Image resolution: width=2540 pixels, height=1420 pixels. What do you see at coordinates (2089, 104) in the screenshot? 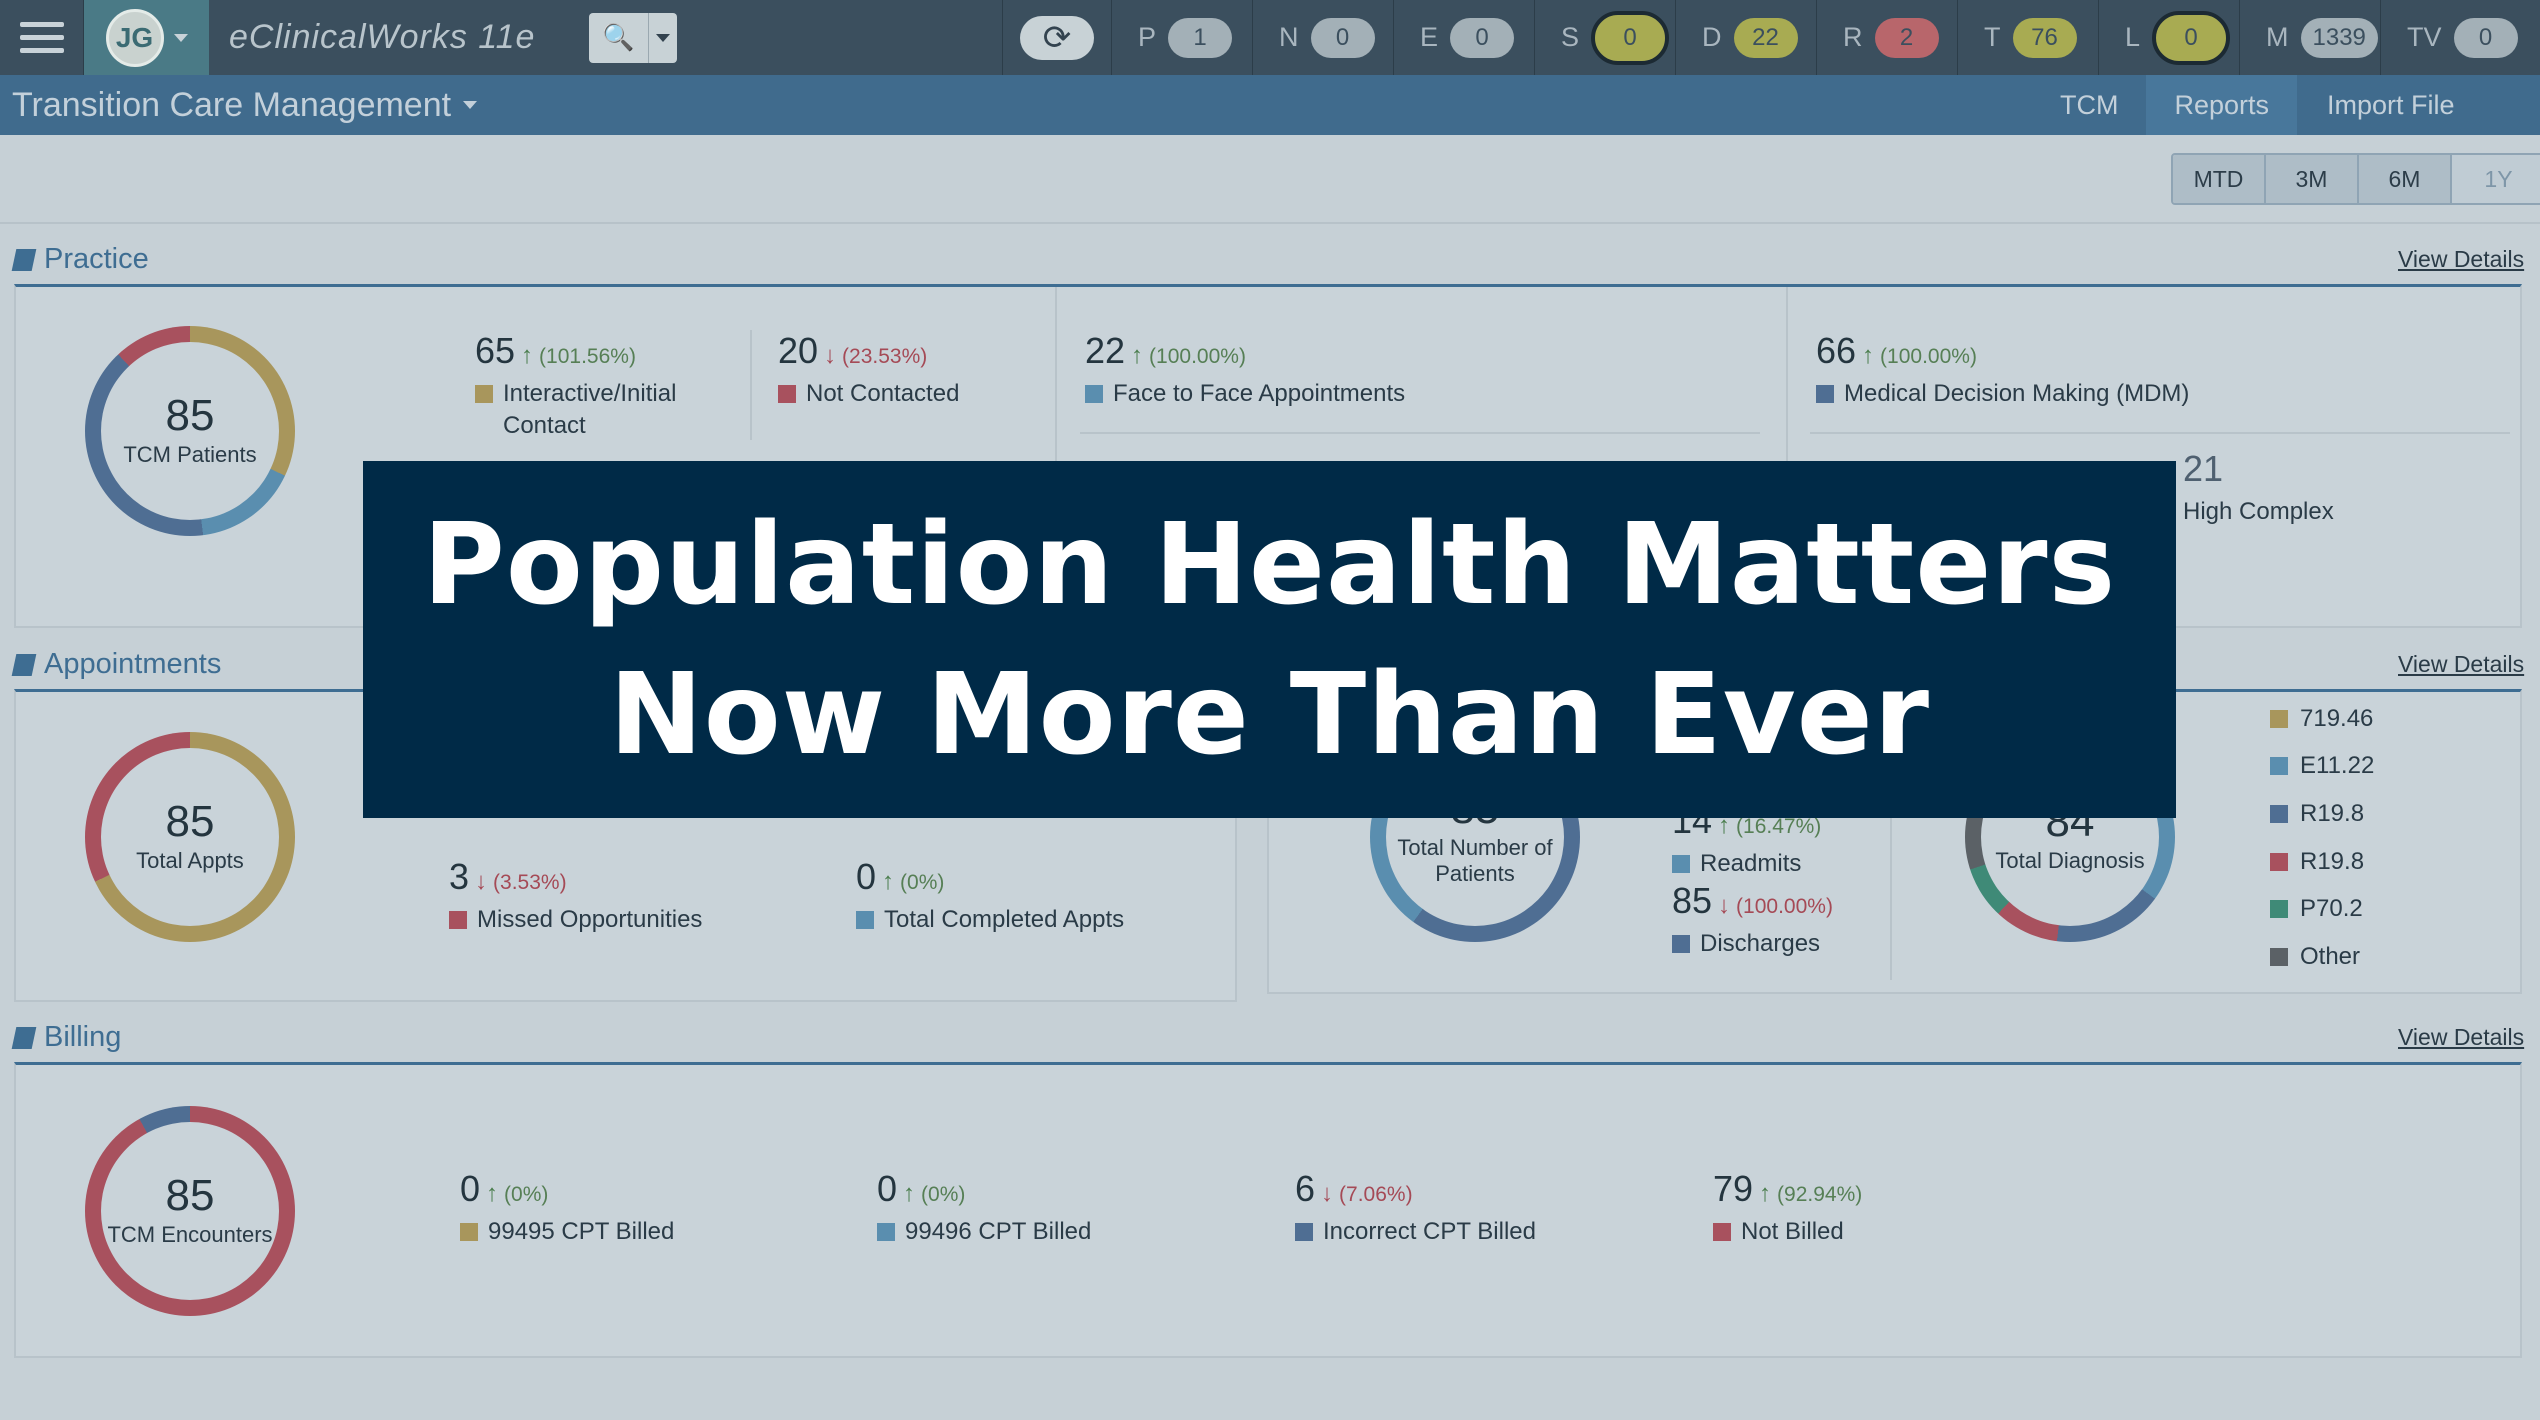
I see `tab-tcm: TCM` at bounding box center [2089, 104].